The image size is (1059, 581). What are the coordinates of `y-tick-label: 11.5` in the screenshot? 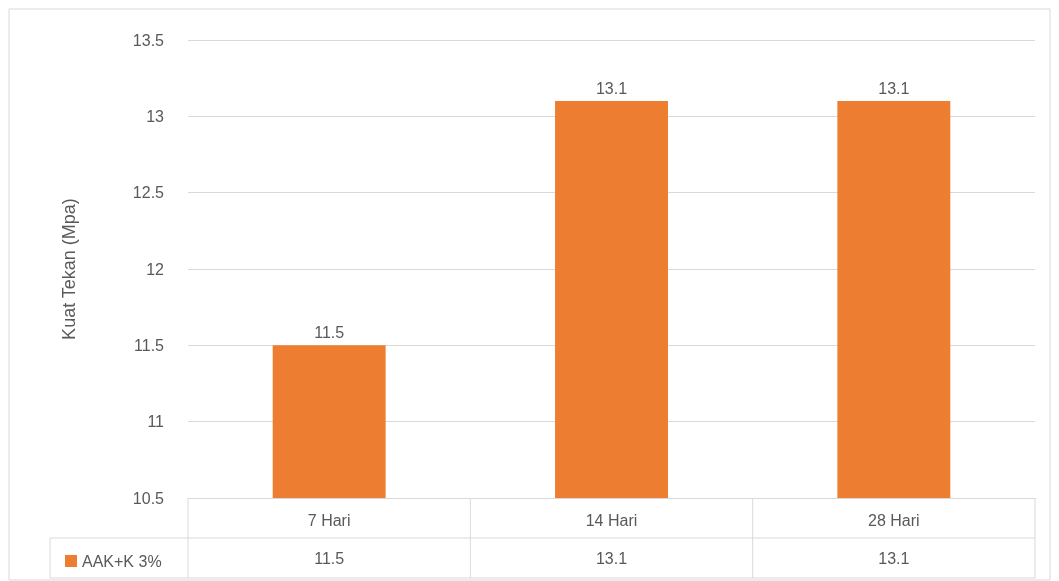 It's located at (149, 345).